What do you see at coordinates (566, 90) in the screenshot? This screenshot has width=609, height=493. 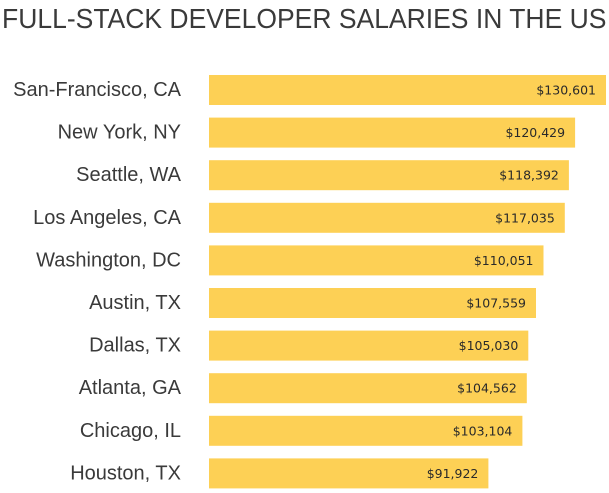 I see `value-label: $130,601` at bounding box center [566, 90].